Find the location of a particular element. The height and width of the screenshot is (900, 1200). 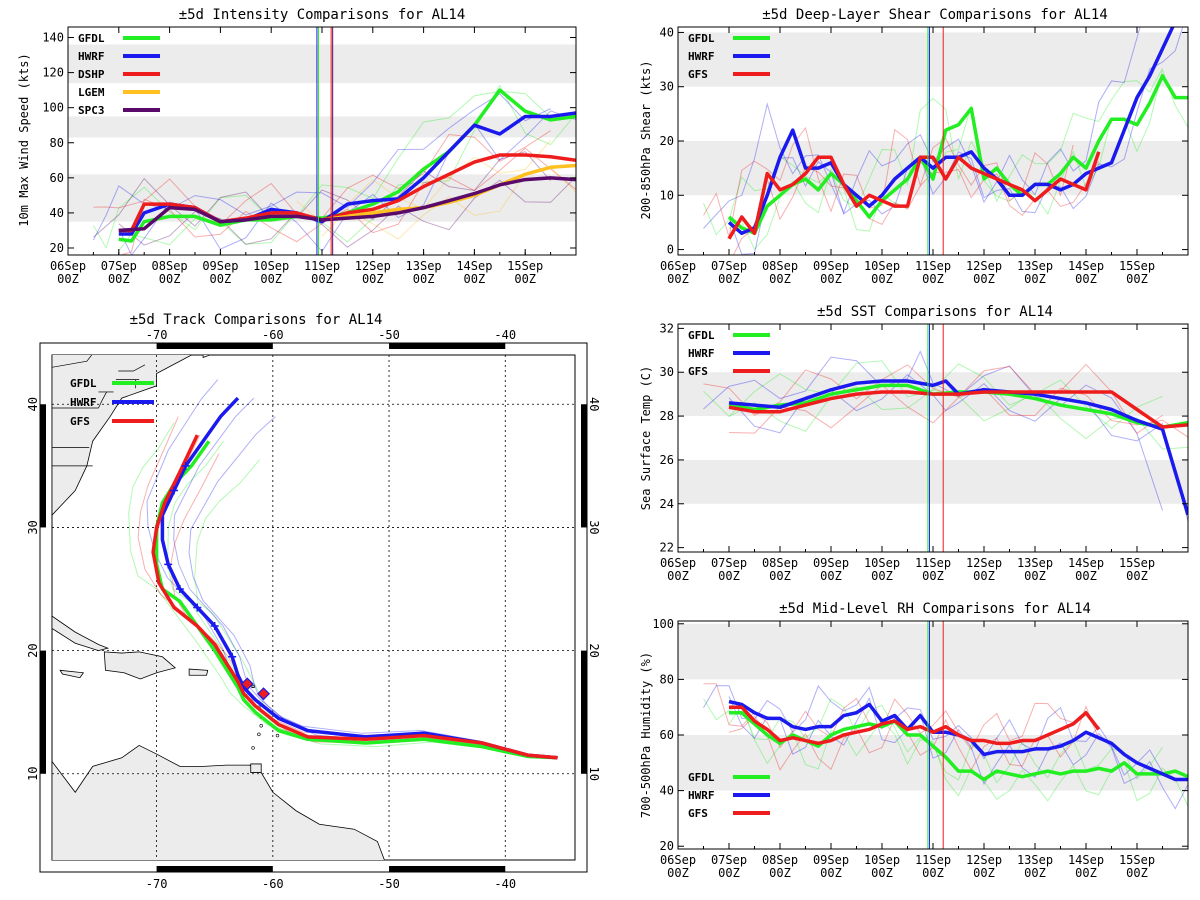

rh-ghost-line-hwrf is located at coordinates (933, 730).